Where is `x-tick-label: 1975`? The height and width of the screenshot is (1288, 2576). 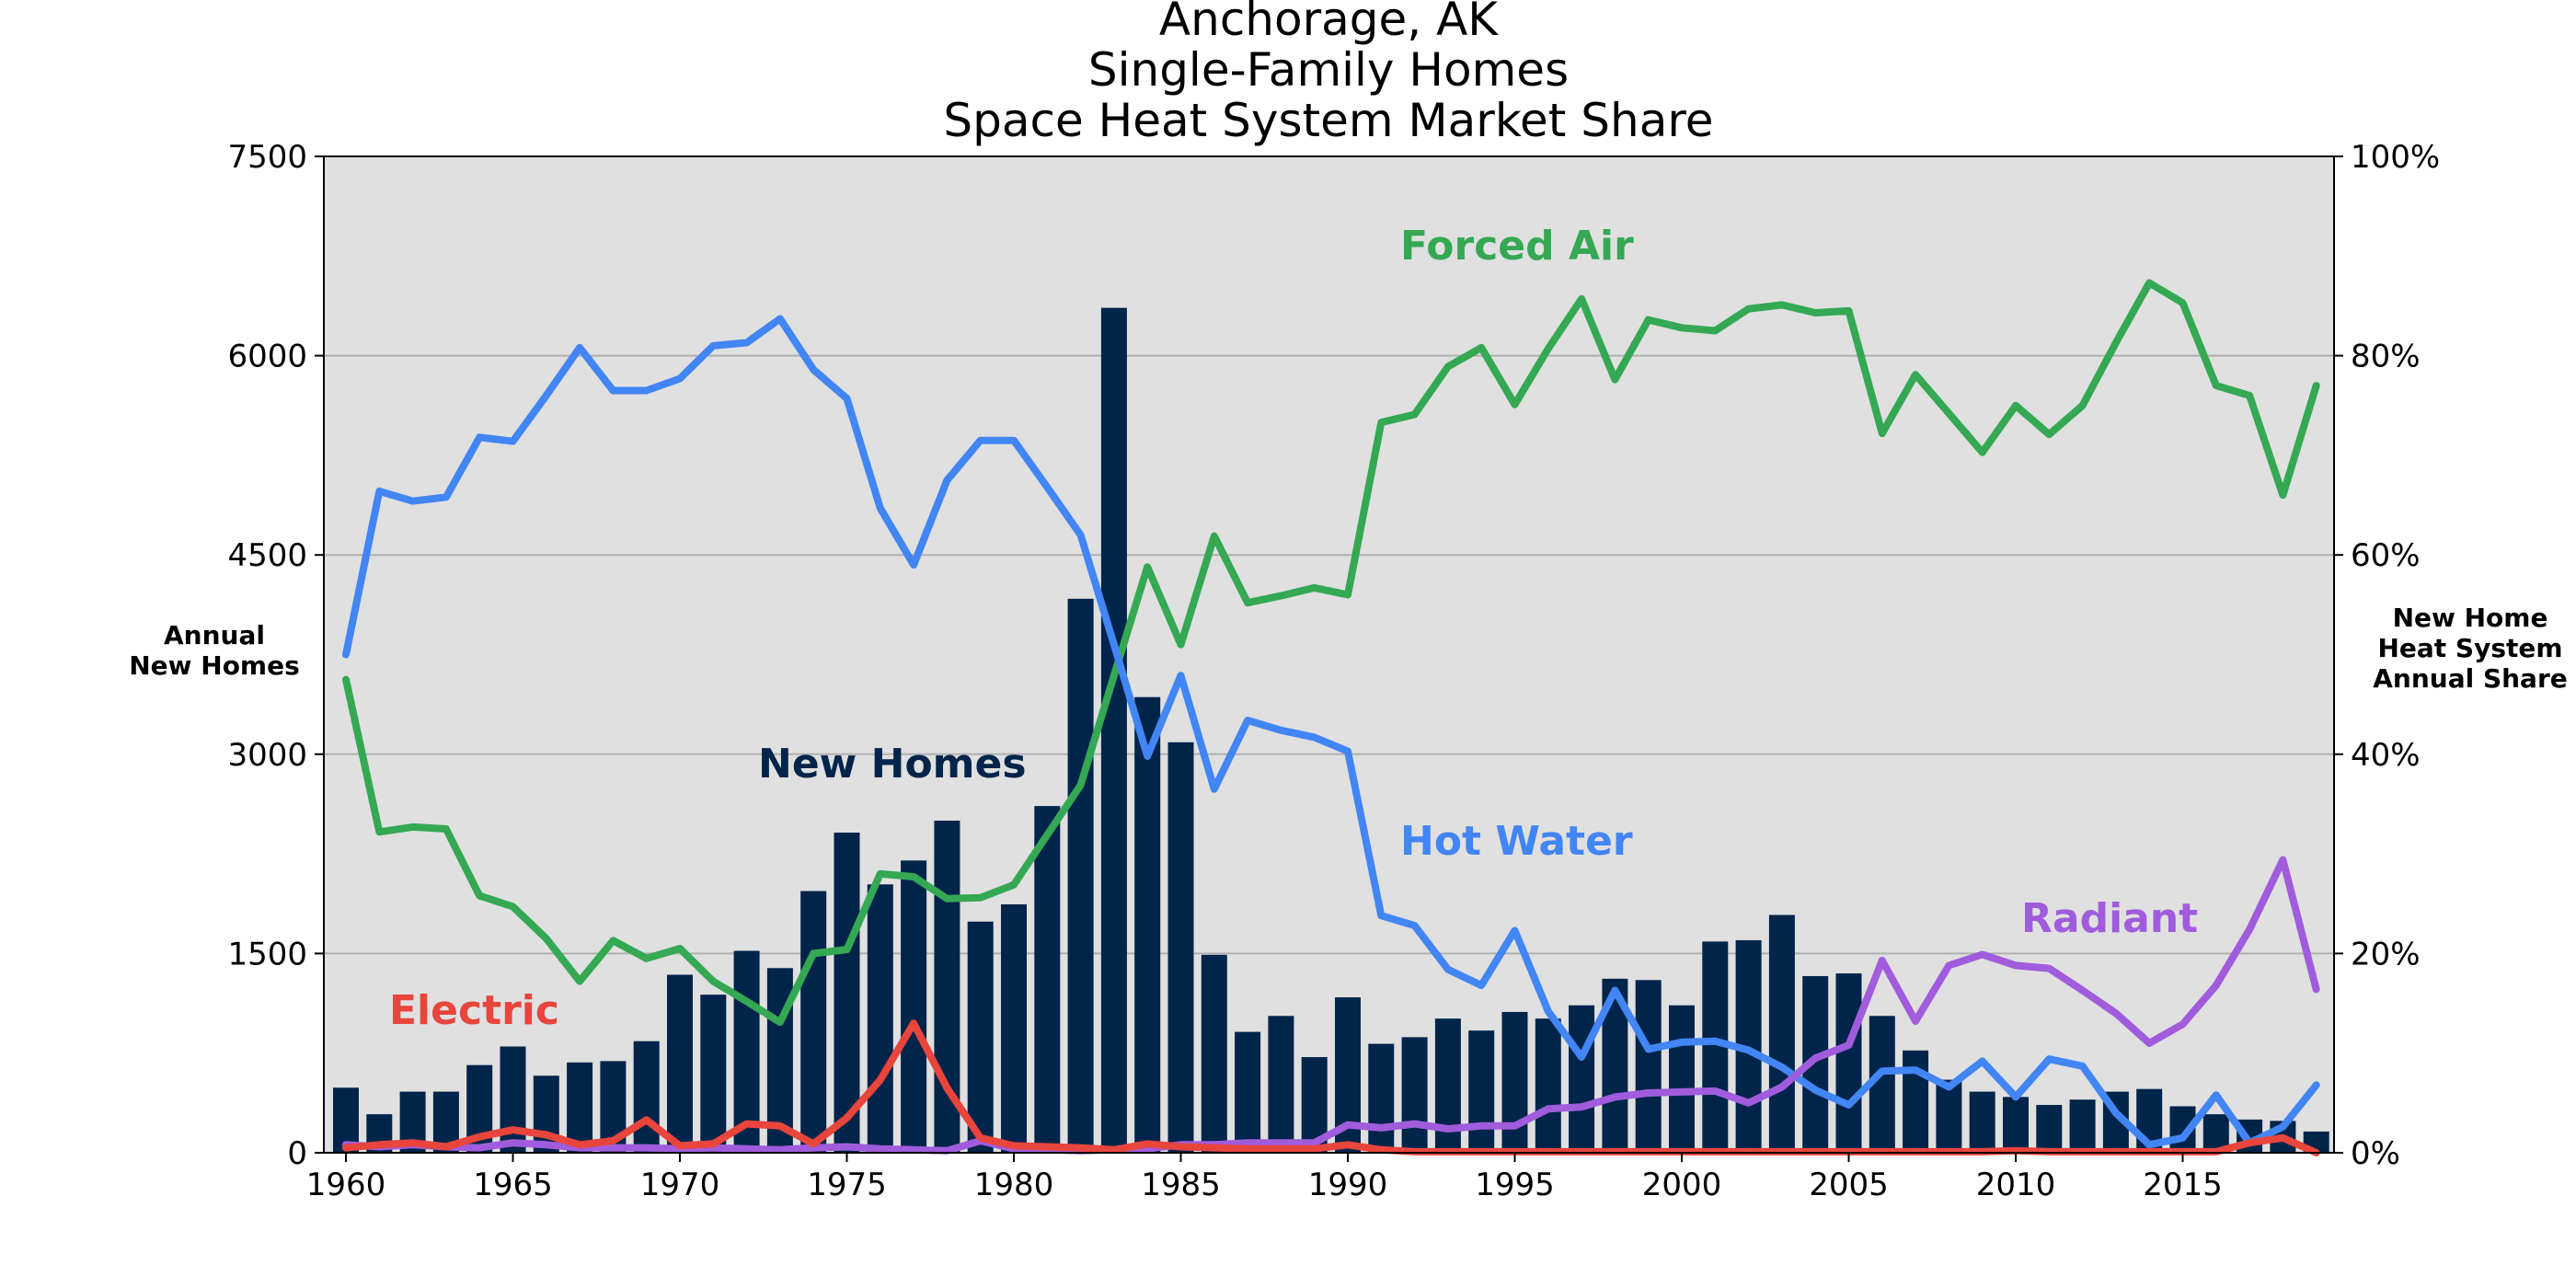 x-tick-label: 1975 is located at coordinates (847, 1185).